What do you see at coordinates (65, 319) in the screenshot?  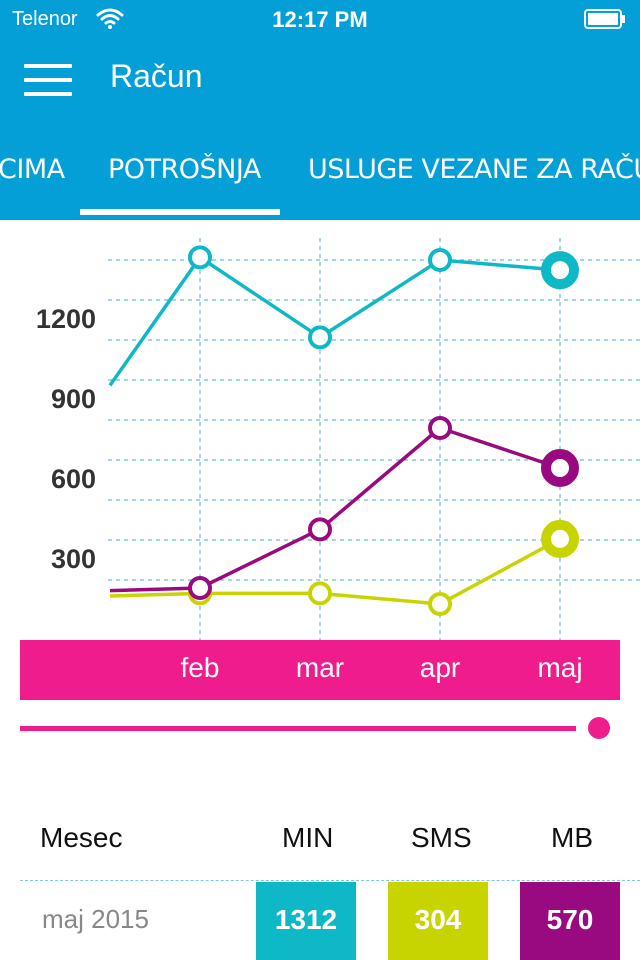 I see `y-tick-label: 1200` at bounding box center [65, 319].